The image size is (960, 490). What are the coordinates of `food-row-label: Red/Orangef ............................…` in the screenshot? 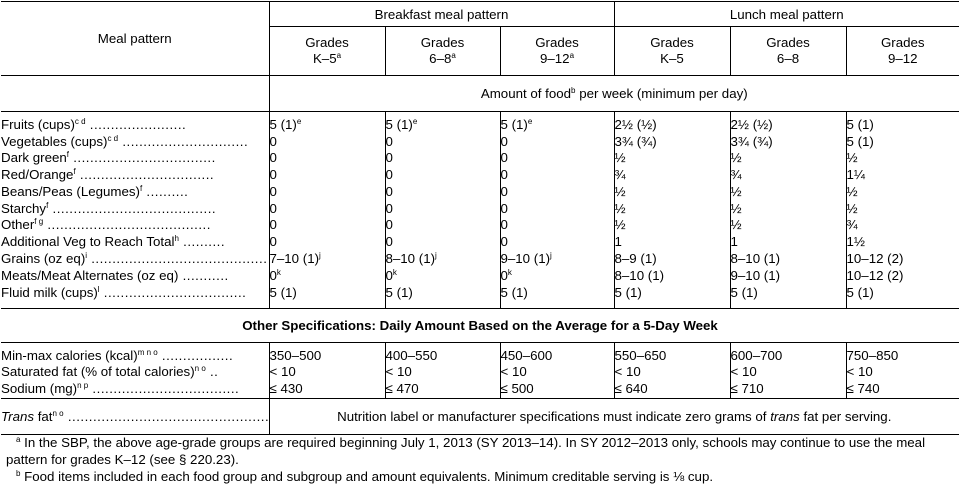 It's located at (108, 175).